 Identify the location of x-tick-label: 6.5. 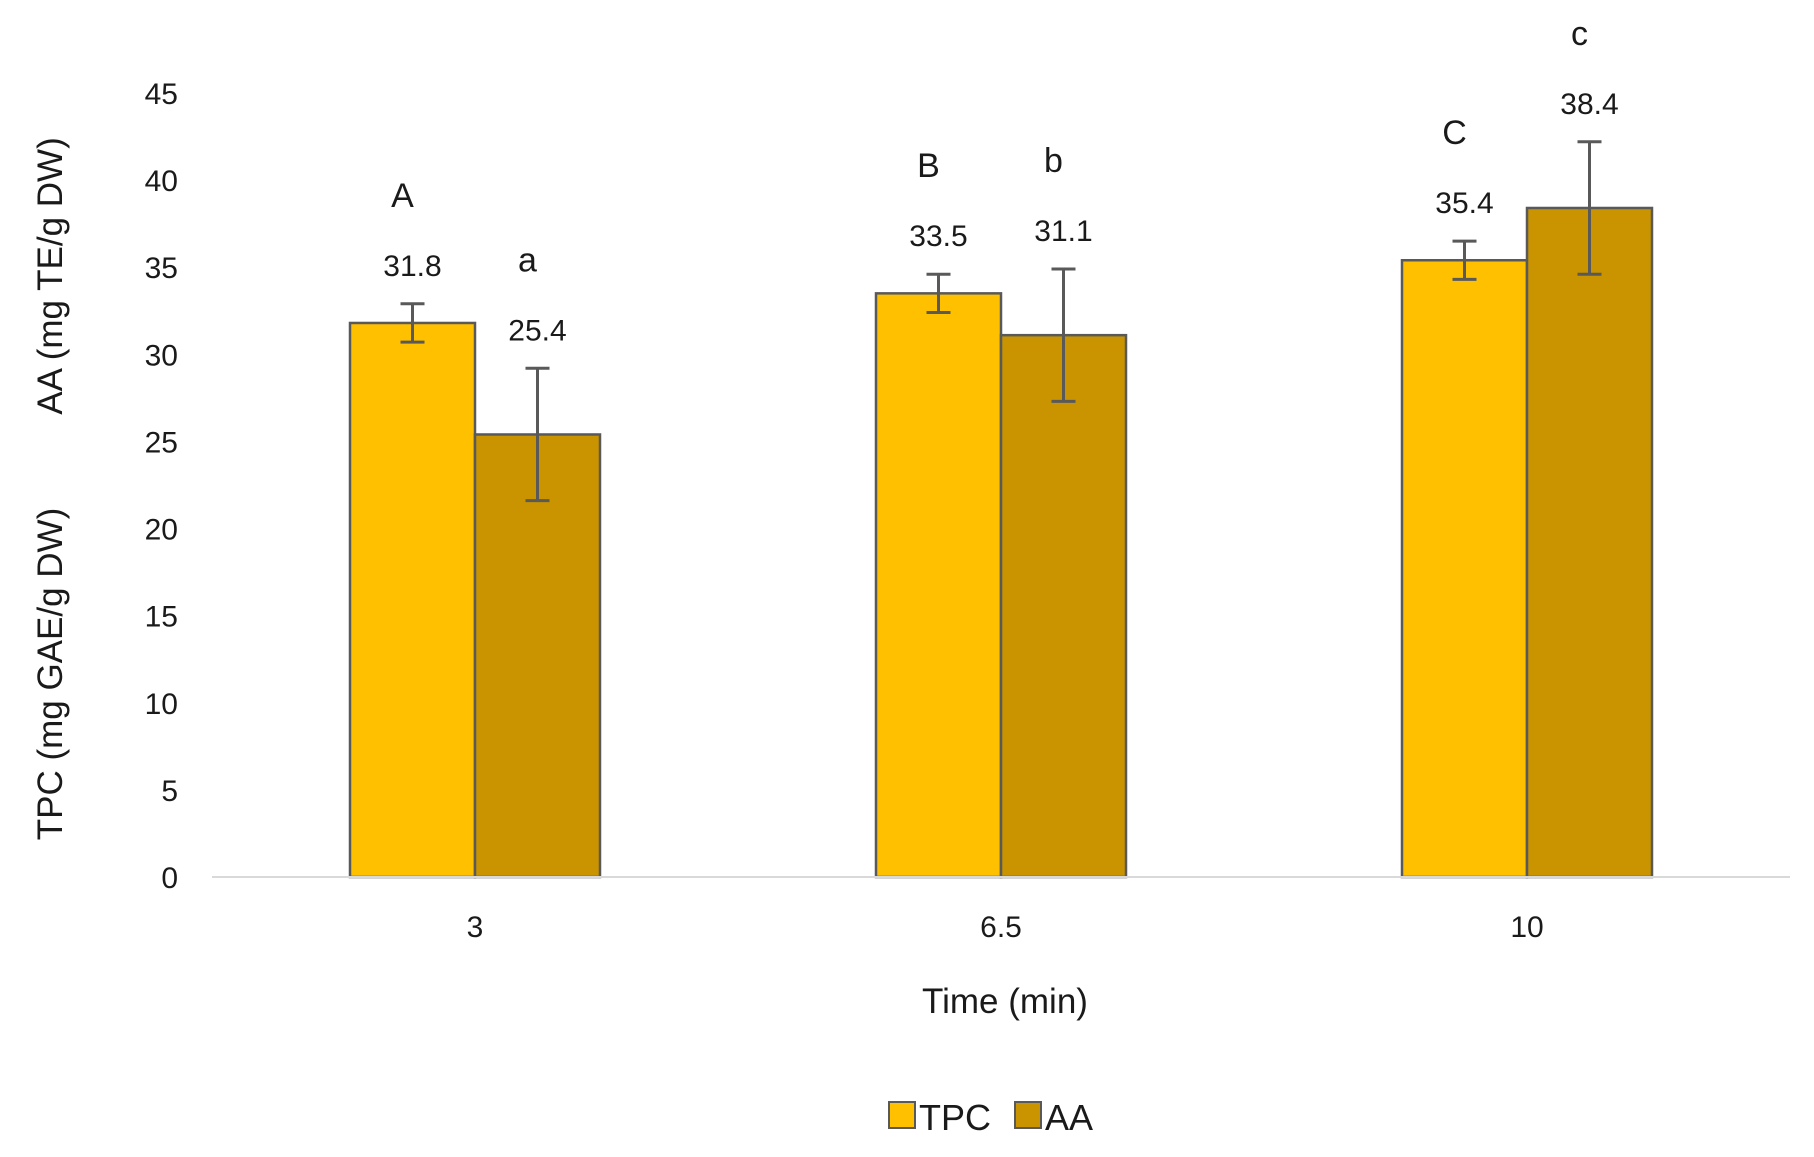
(1001, 927).